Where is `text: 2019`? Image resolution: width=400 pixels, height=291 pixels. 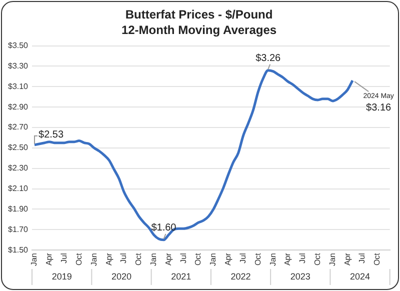
text: 2019 is located at coordinates (62, 276).